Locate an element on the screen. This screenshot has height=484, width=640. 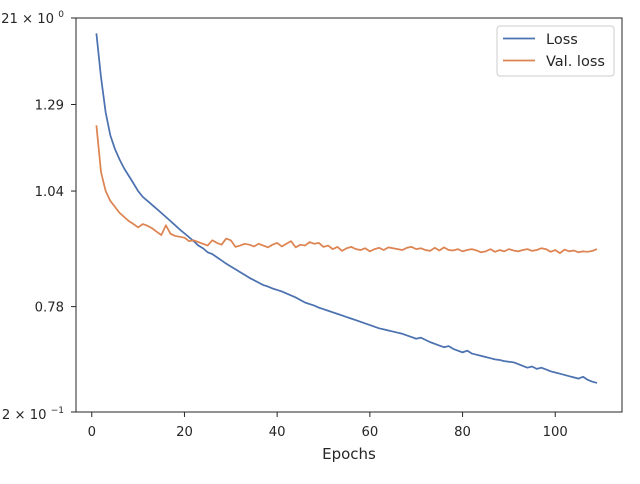
legend-label-val-loss: Val. loss is located at coordinates (575, 62).